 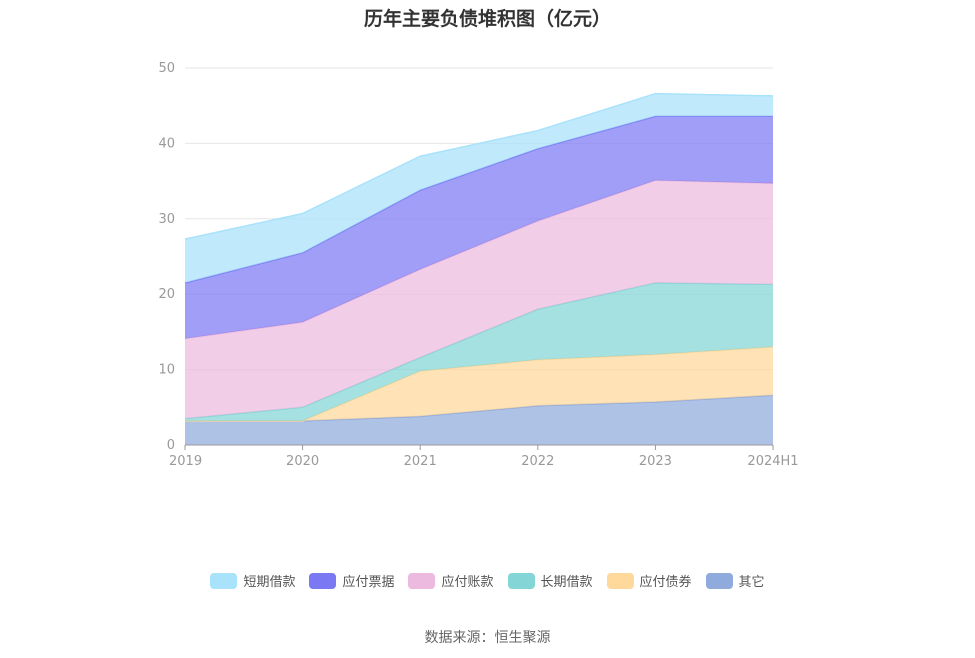 I want to click on area-其它, so click(x=479, y=420).